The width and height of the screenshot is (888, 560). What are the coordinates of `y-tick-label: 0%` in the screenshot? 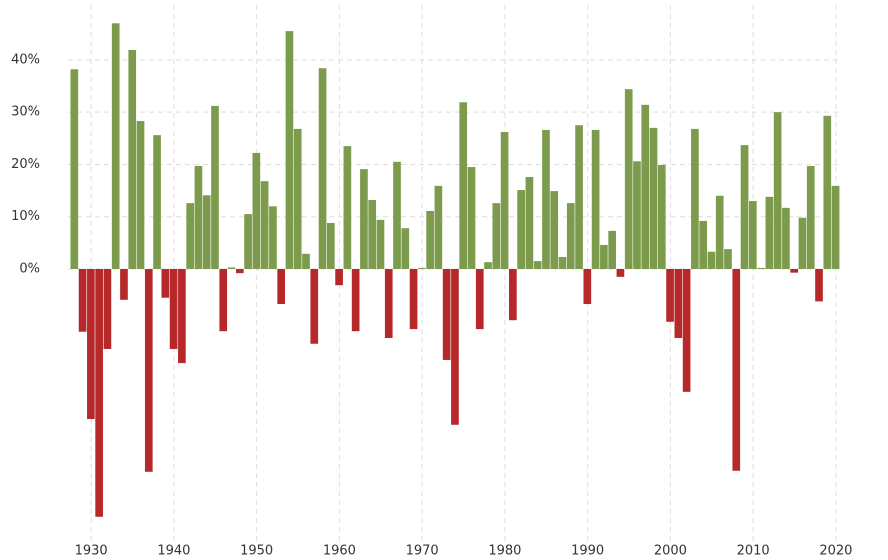 It's located at (29, 268).